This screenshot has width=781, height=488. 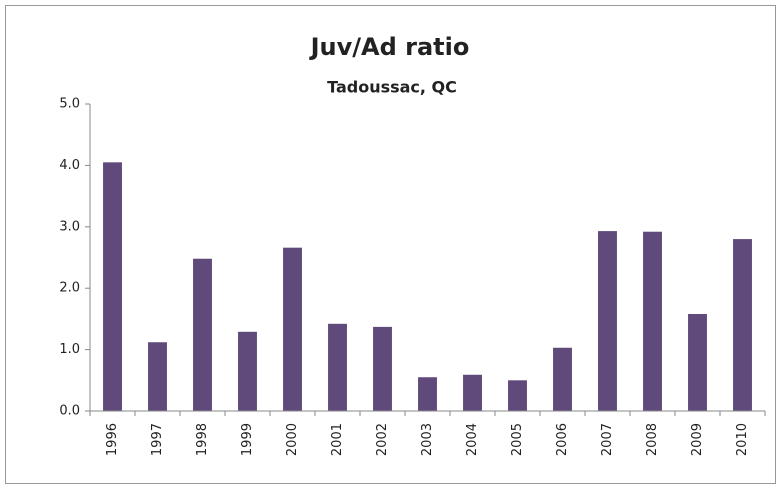 What do you see at coordinates (427, 439) in the screenshot?
I see `x-tick-label: 2003` at bounding box center [427, 439].